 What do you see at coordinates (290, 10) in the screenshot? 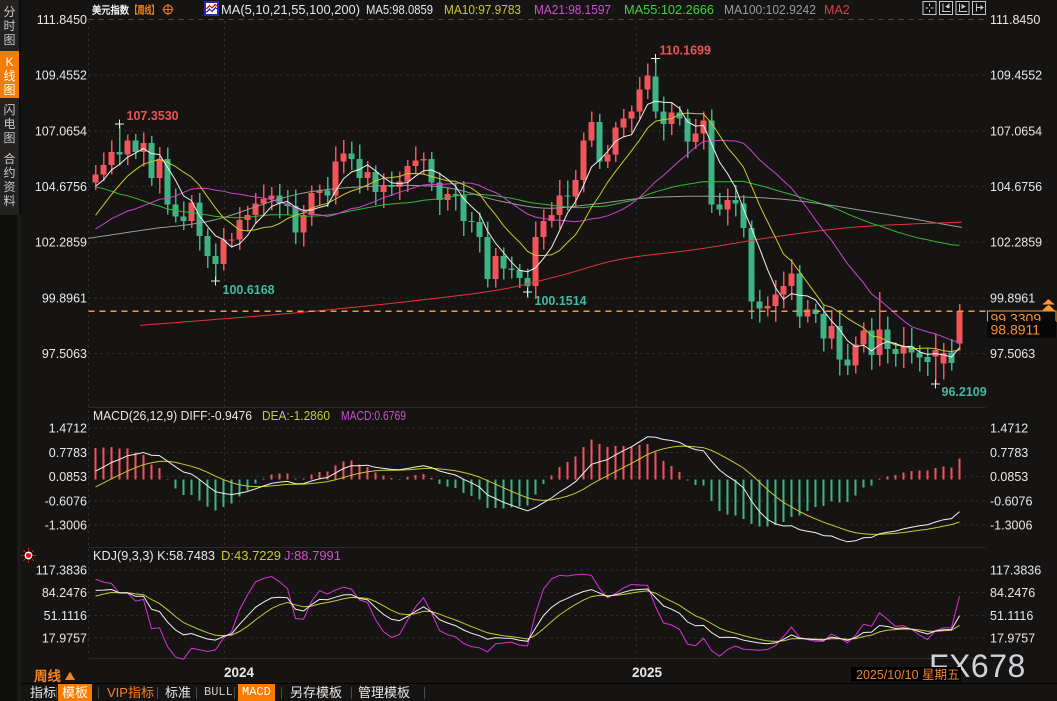
I see `svg-text: MA(5,10,21,55,100,200)` at bounding box center [290, 10].